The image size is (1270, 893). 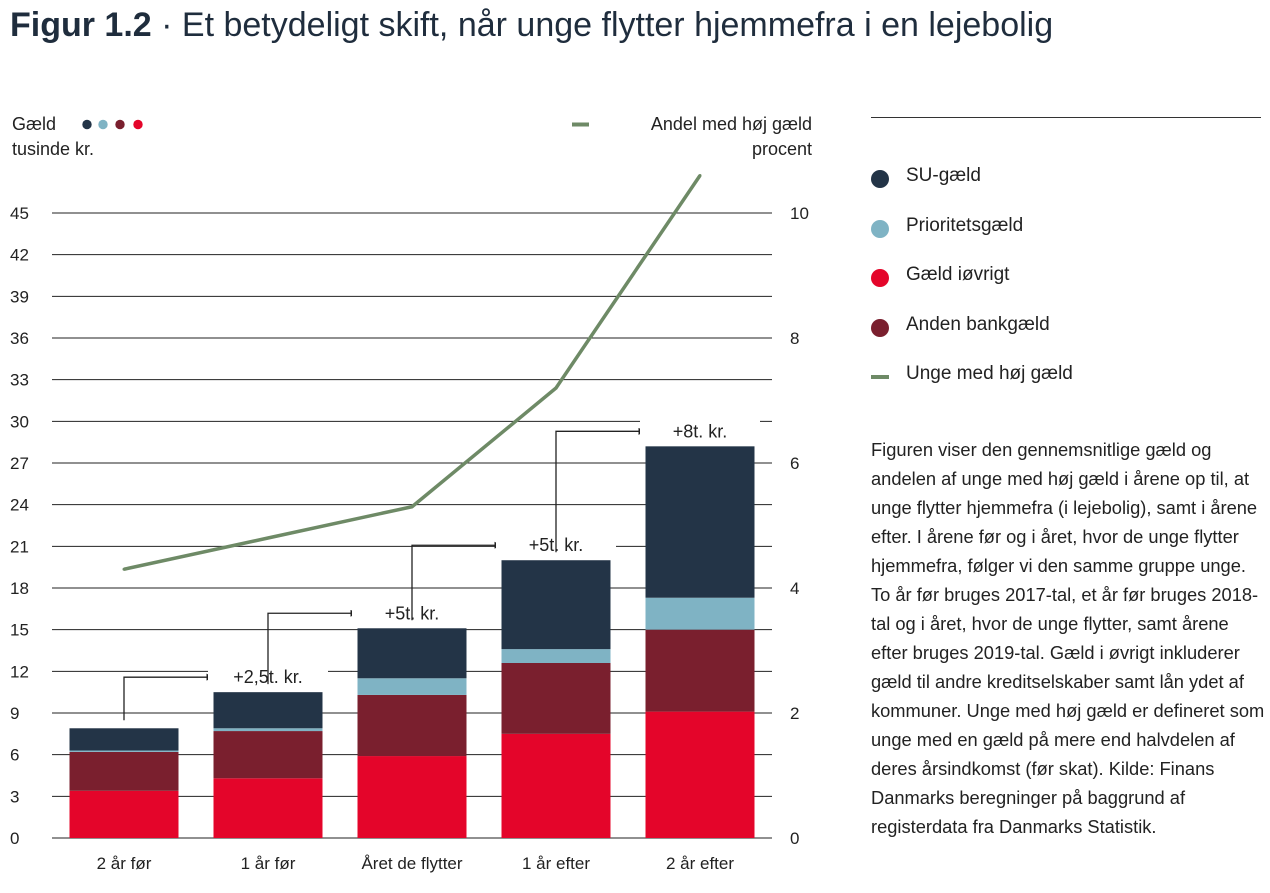 What do you see at coordinates (14, 796) in the screenshot?
I see `left-axis-tick-label: 3` at bounding box center [14, 796].